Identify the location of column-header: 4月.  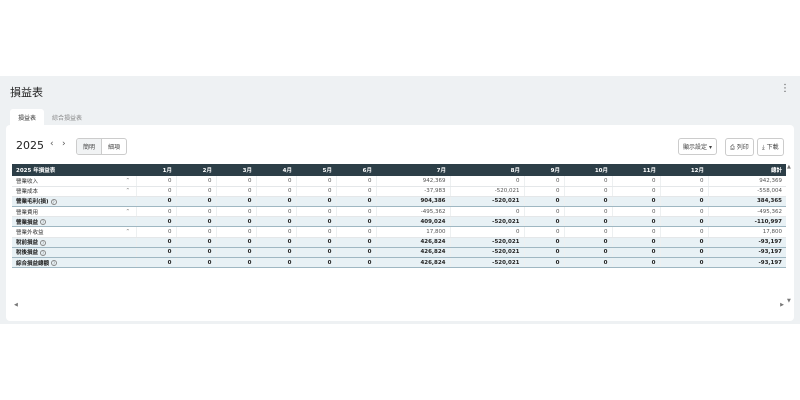
(276, 170).